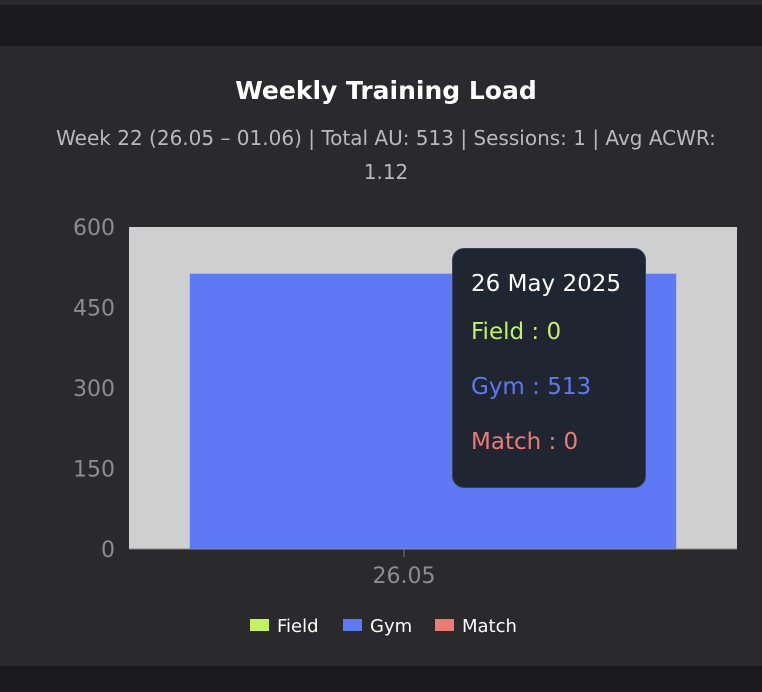 This screenshot has height=692, width=762. I want to click on y-tick-label: 450, so click(94, 309).